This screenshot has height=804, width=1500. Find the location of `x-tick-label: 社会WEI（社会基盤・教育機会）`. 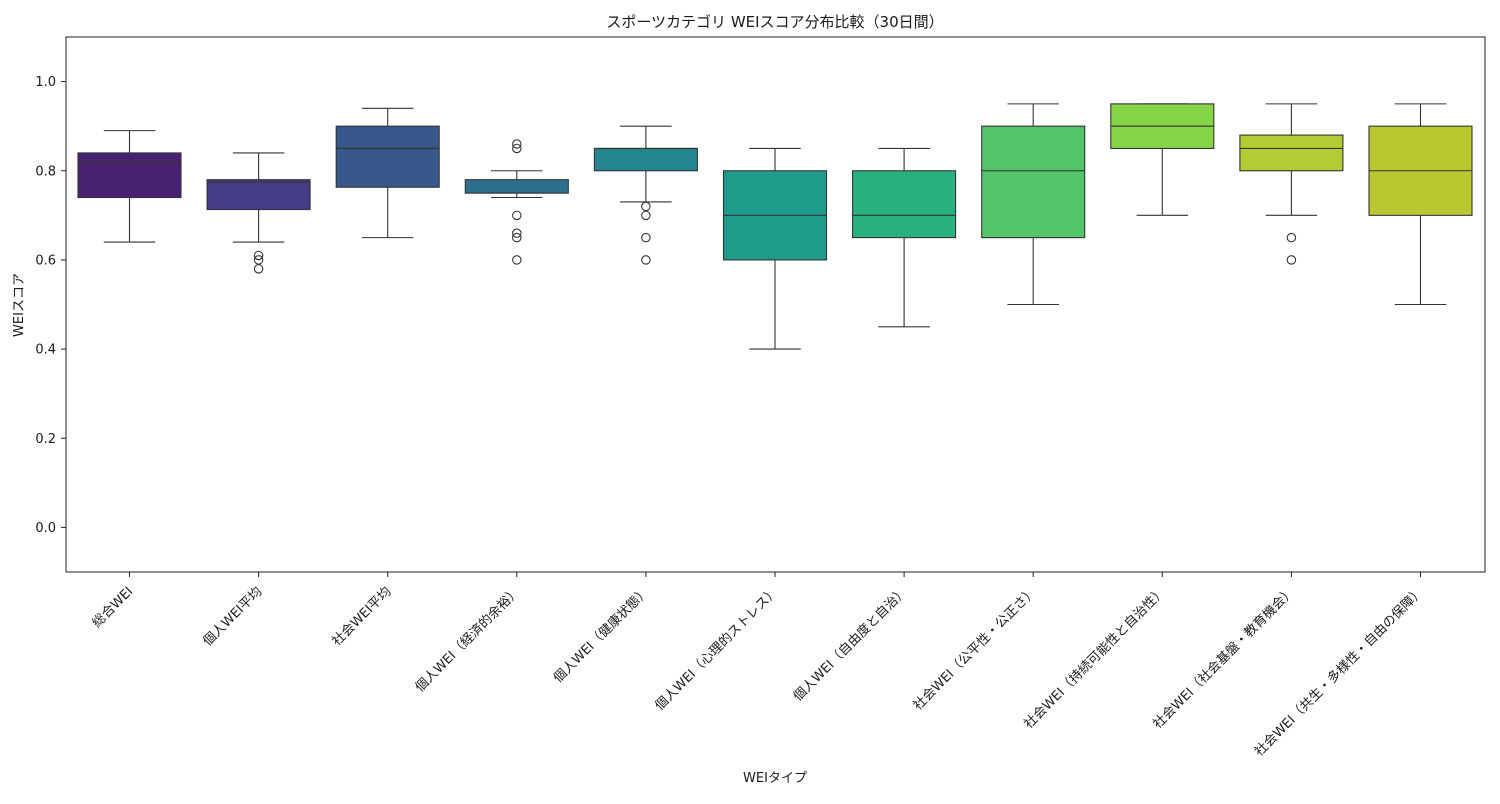

x-tick-label: 社会WEI（社会基盤・教育機会） is located at coordinates (1224, 658).